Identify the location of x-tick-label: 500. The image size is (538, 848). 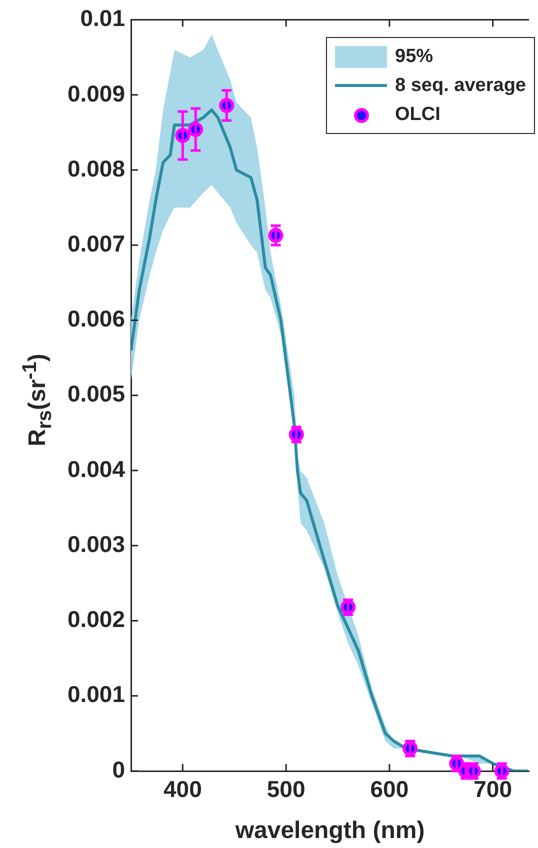
(286, 789).